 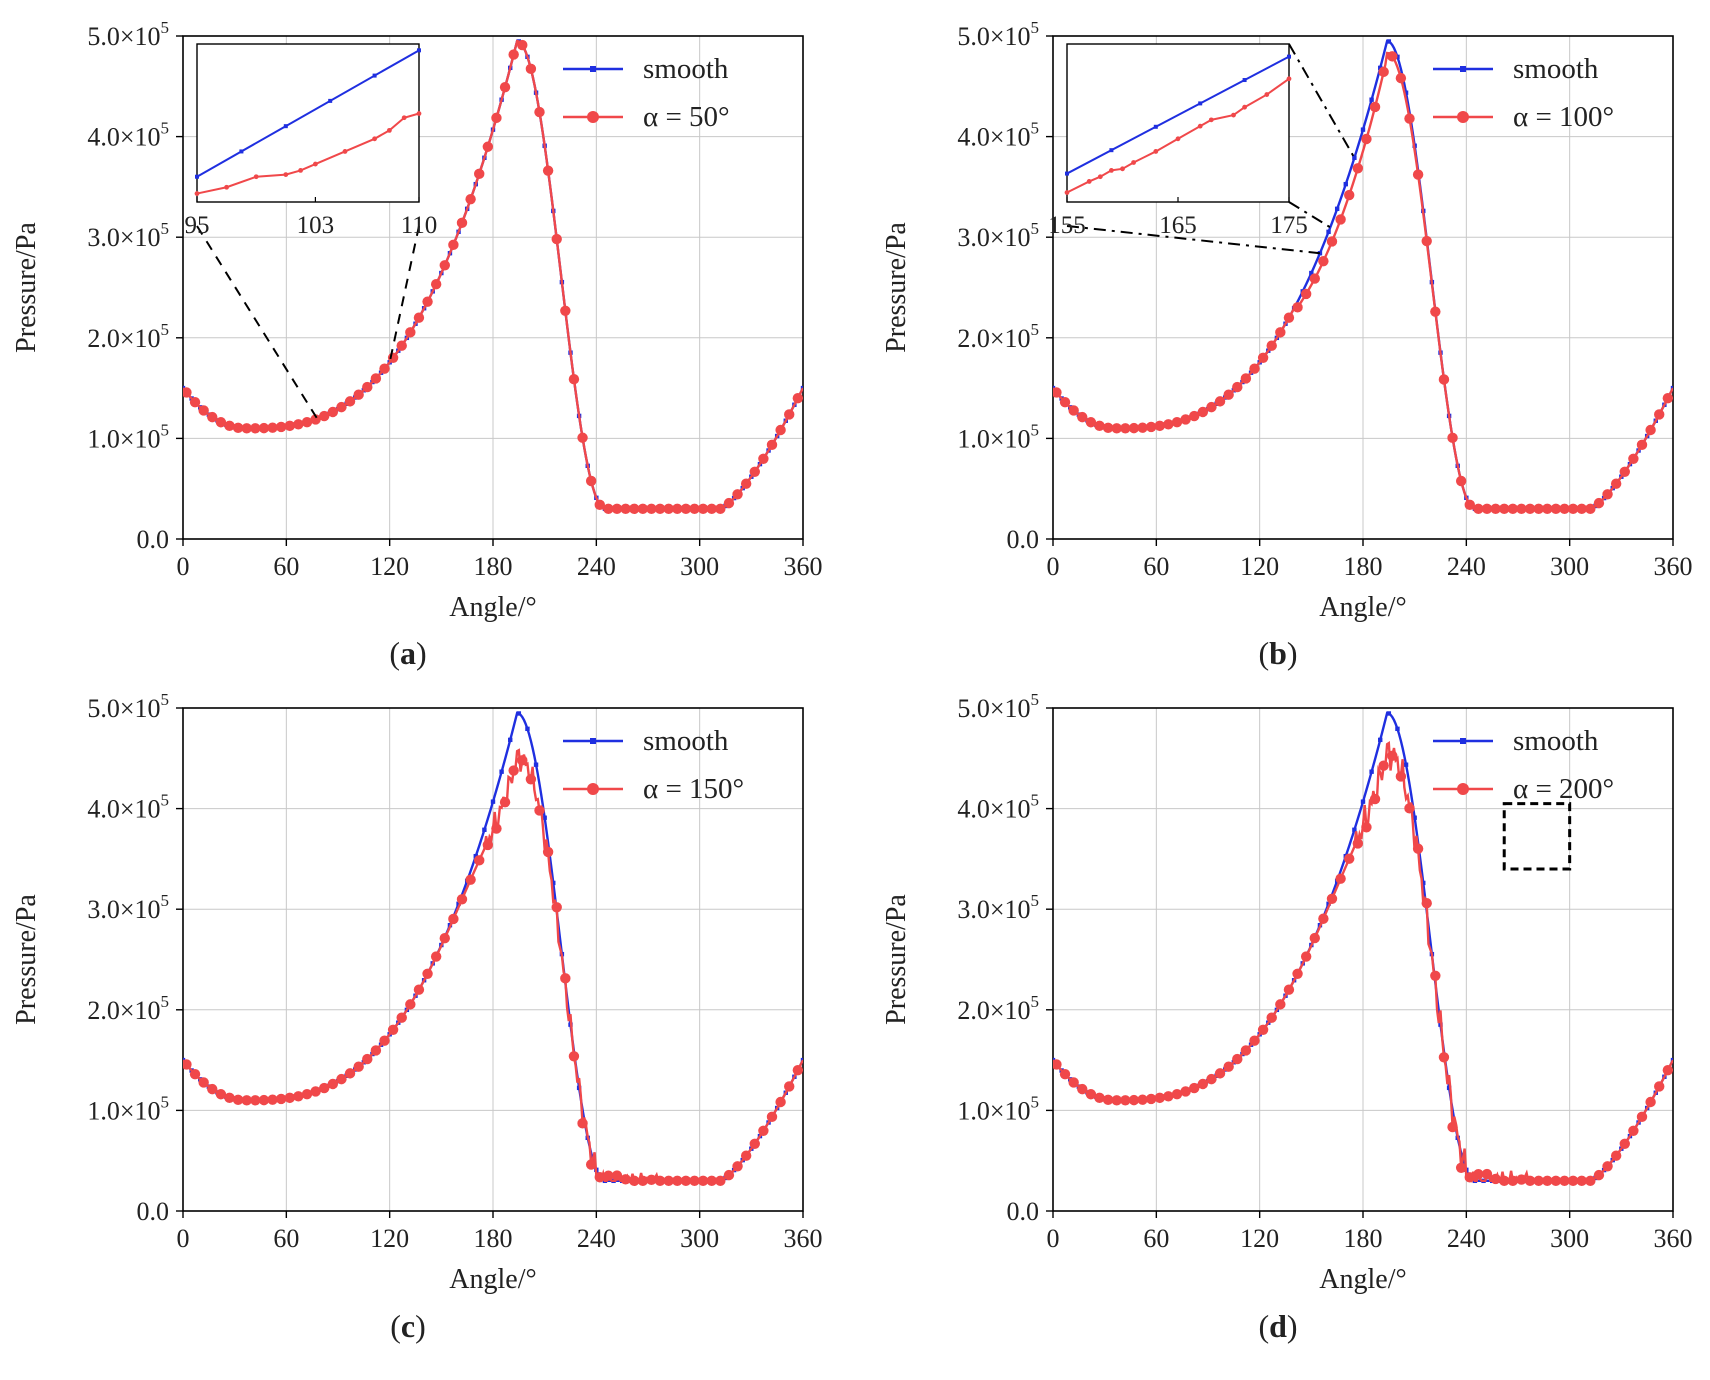 What do you see at coordinates (1363, 277) in the screenshot?
I see `curves` at bounding box center [1363, 277].